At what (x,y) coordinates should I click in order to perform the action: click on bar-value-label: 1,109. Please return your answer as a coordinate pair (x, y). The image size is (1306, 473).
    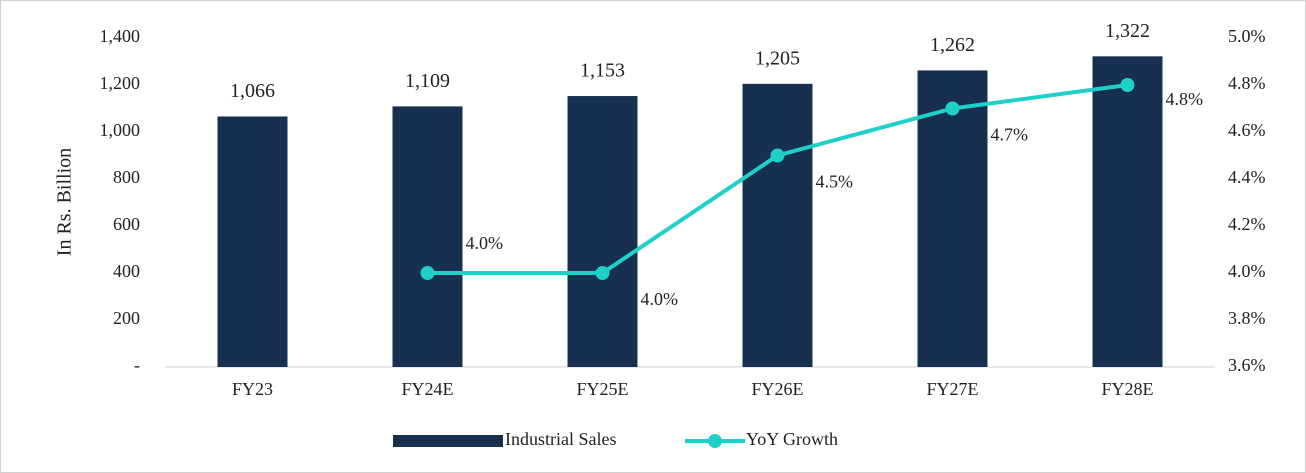
    Looking at the image, I should click on (427, 81).